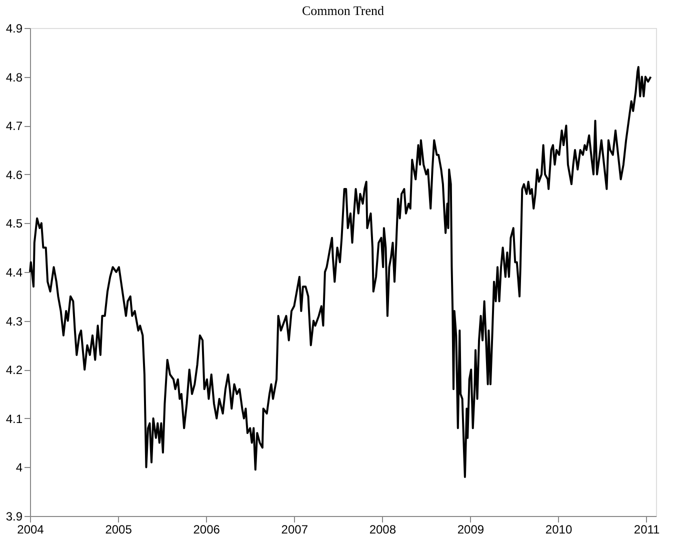  Describe the element at coordinates (14, 370) in the screenshot. I see `y-tick-label: 4.2` at that location.